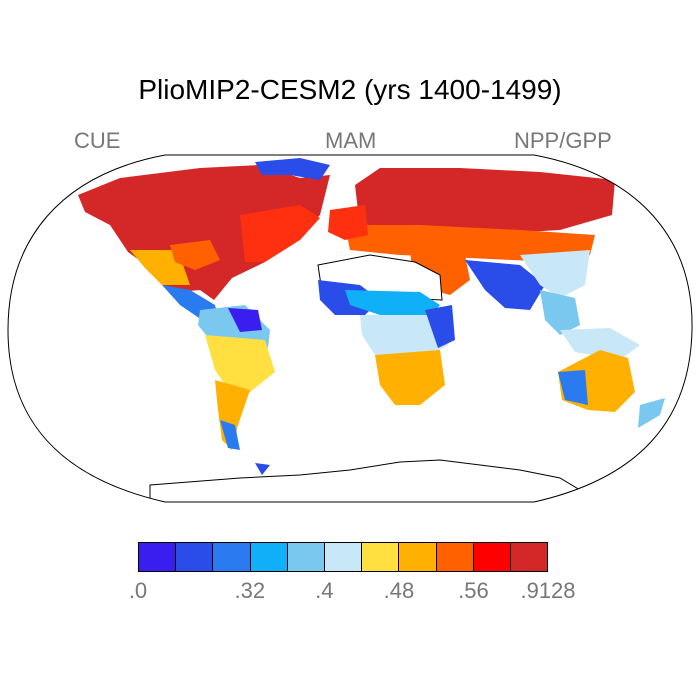 The width and height of the screenshot is (700, 700). I want to click on east-africa, so click(440, 326).